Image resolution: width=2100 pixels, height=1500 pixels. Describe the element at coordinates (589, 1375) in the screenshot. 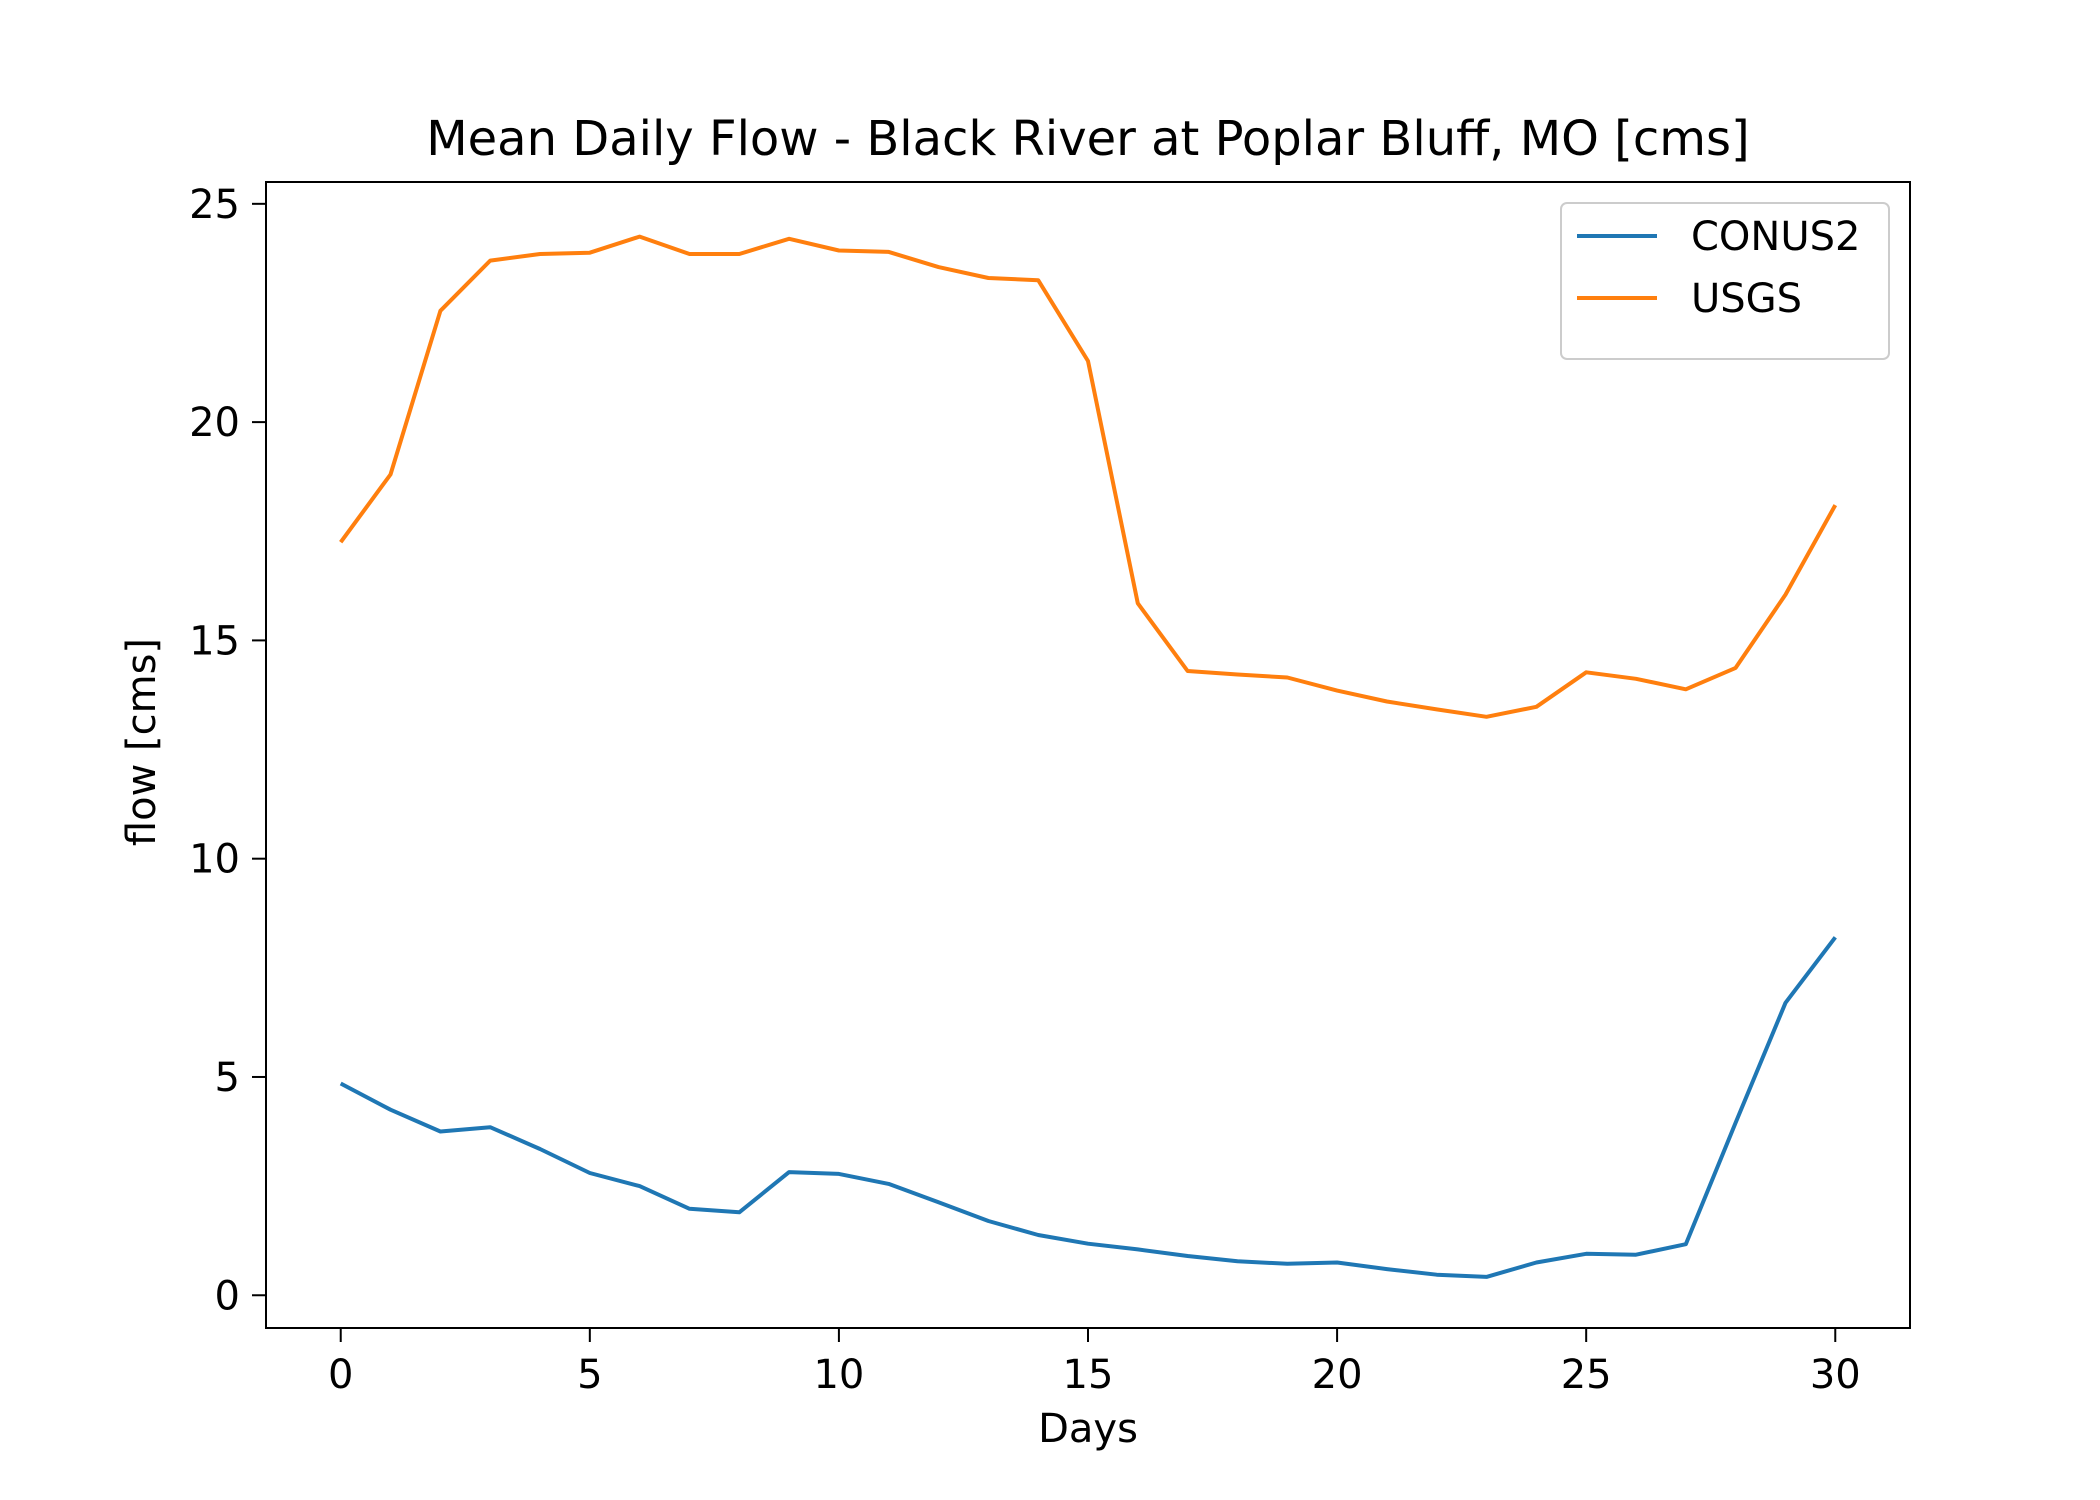

I see `x-tick-label: 5` at that location.